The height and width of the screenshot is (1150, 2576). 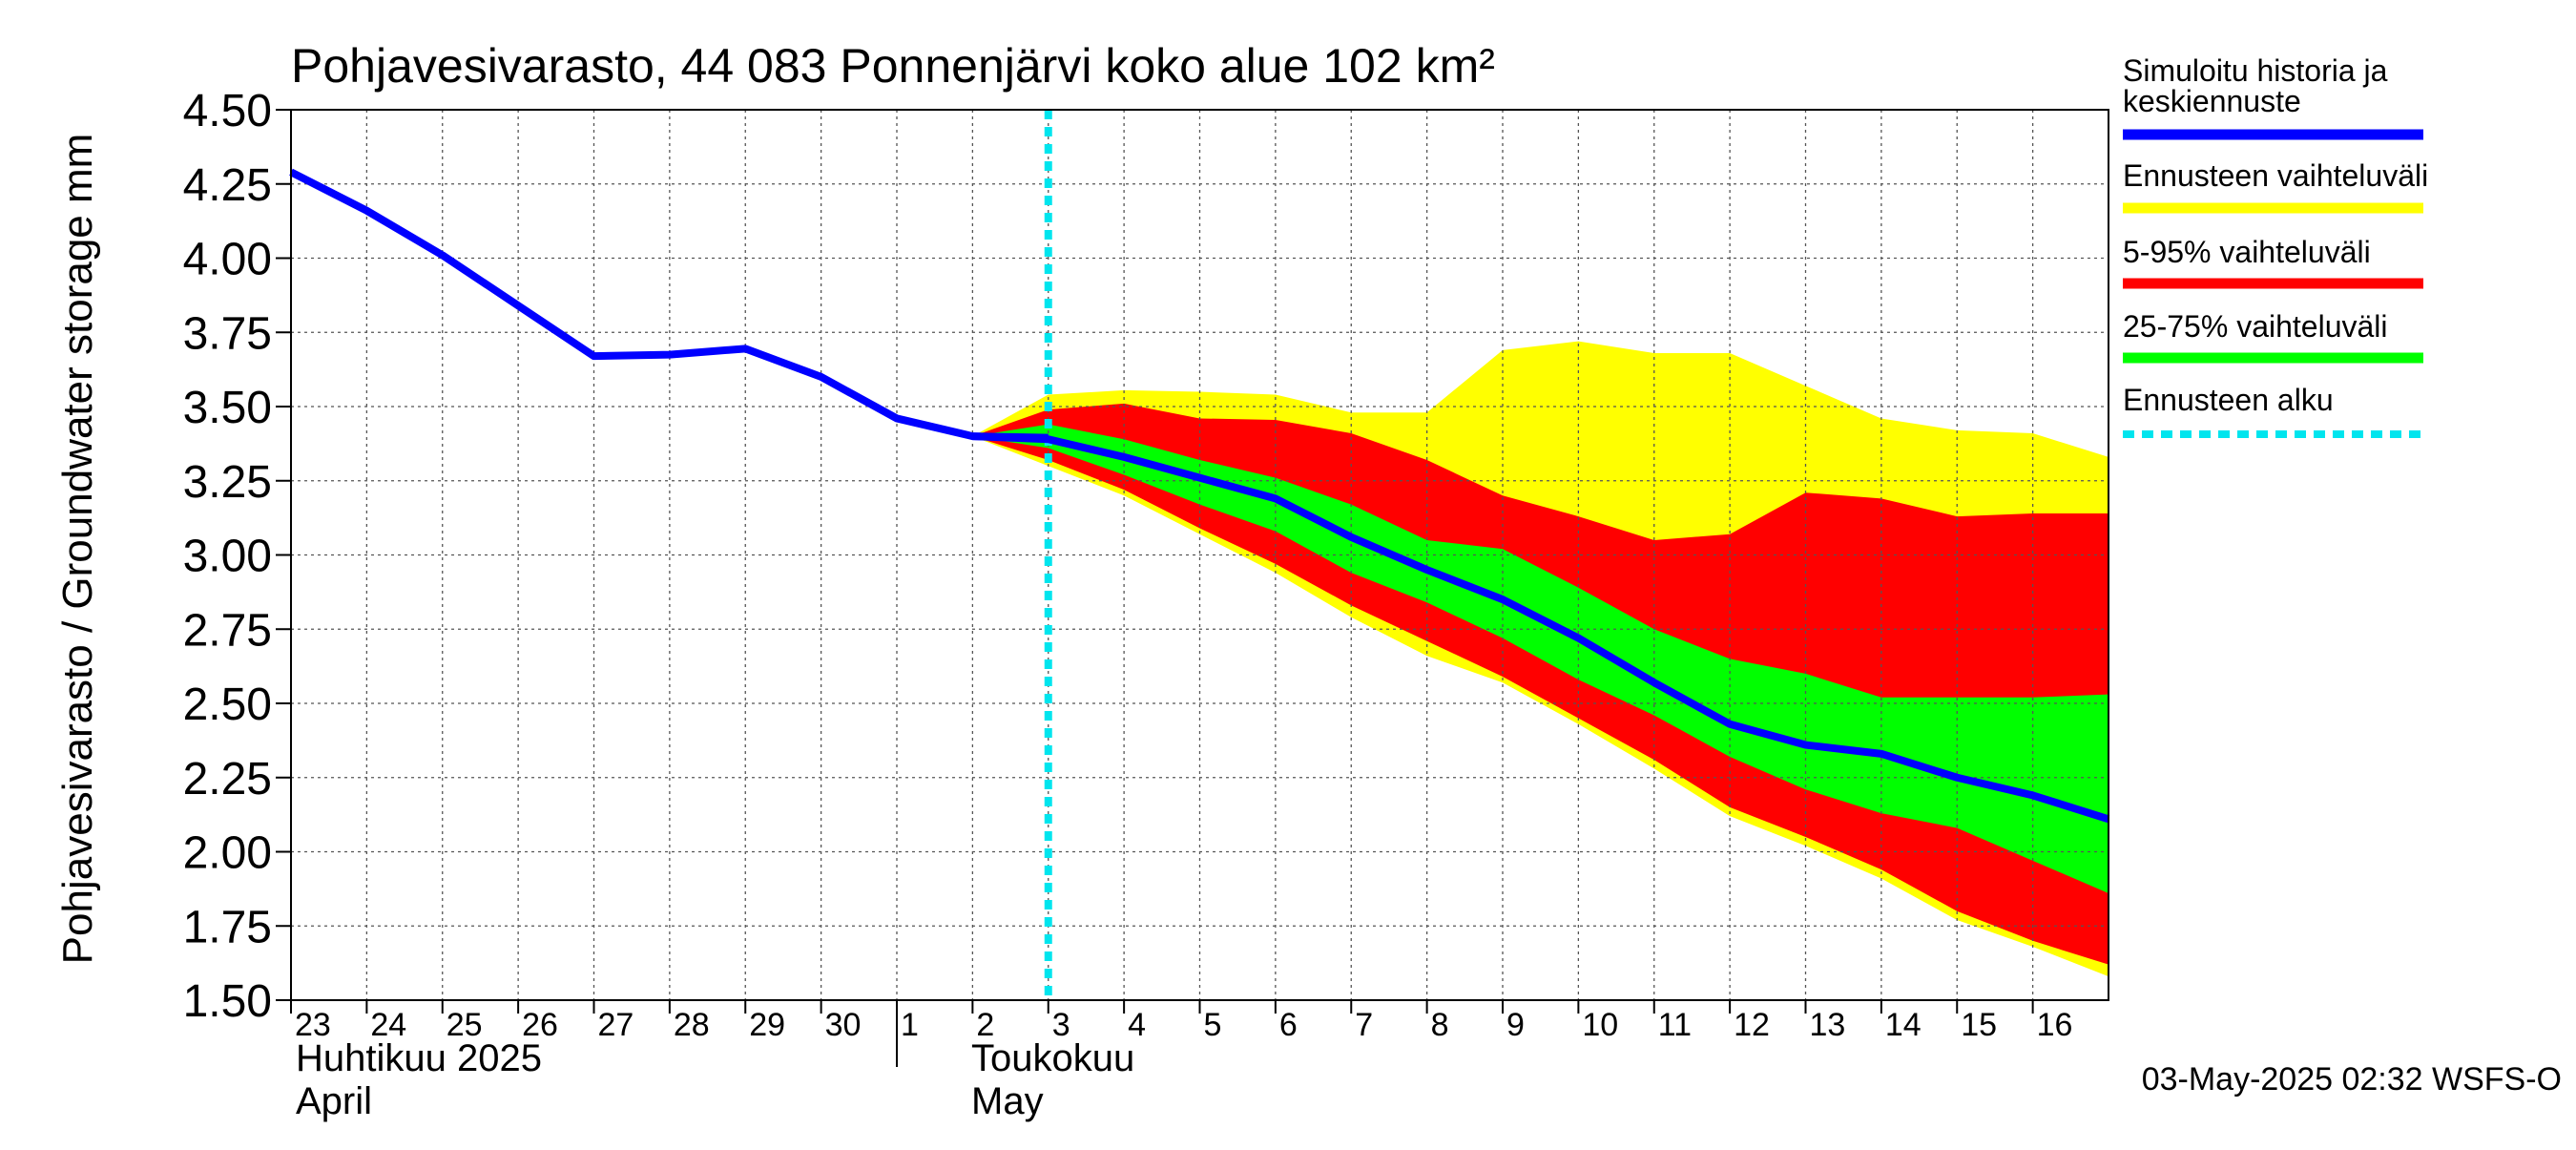 What do you see at coordinates (2255, 85) in the screenshot?
I see `legend-label-0: Simuloitu historia ja keskiennuste` at bounding box center [2255, 85].